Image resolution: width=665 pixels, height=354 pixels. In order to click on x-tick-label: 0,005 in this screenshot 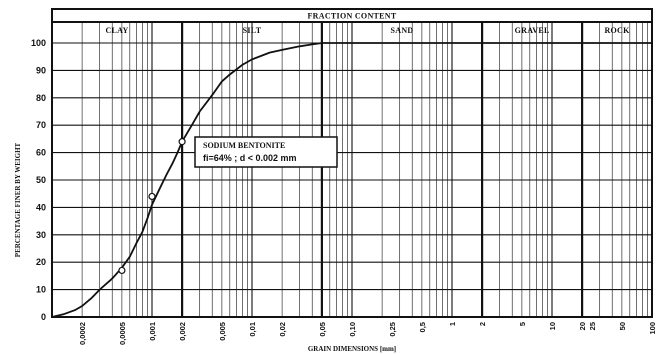, I will do `click(222, 331)`.